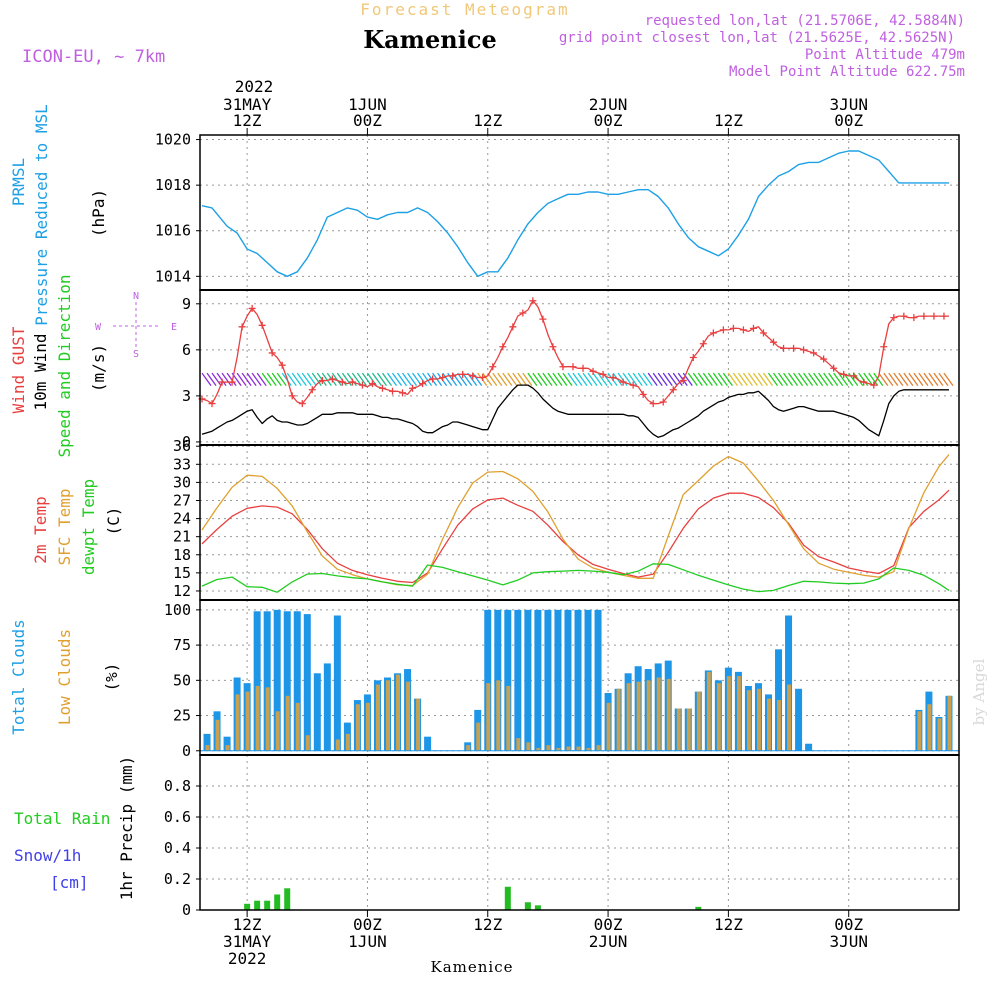  What do you see at coordinates (247, 120) in the screenshot?
I see `top-time-label: 12Z` at bounding box center [247, 120].